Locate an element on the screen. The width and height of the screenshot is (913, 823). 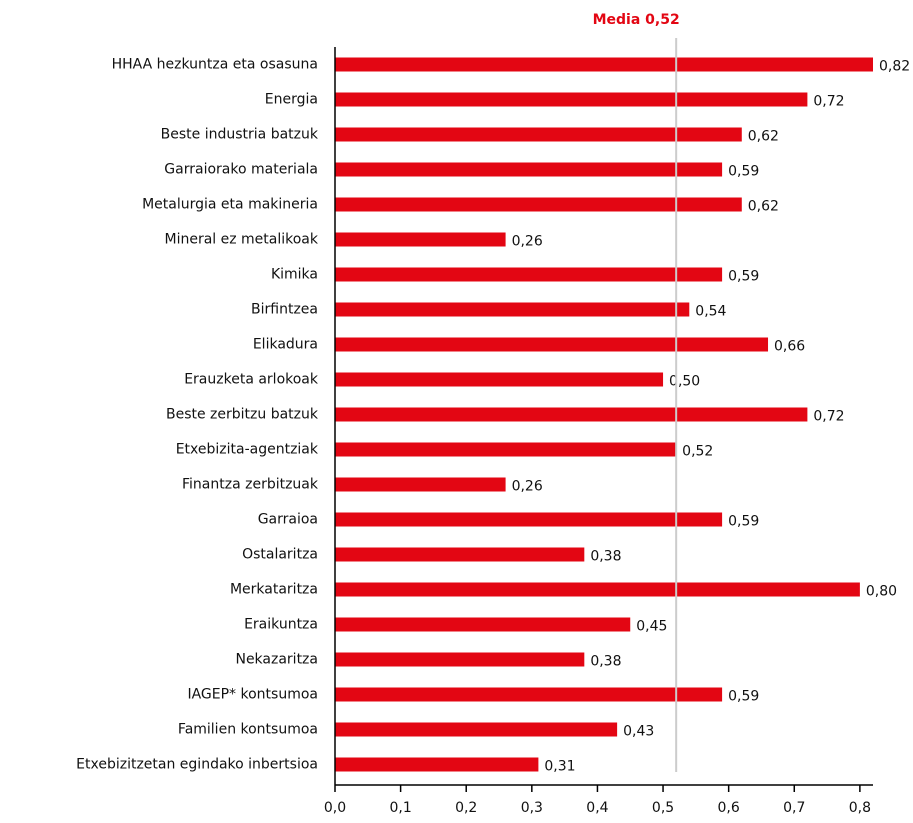
category-label: HHAA hezkuntza eta osasuna is located at coordinates (215, 65).